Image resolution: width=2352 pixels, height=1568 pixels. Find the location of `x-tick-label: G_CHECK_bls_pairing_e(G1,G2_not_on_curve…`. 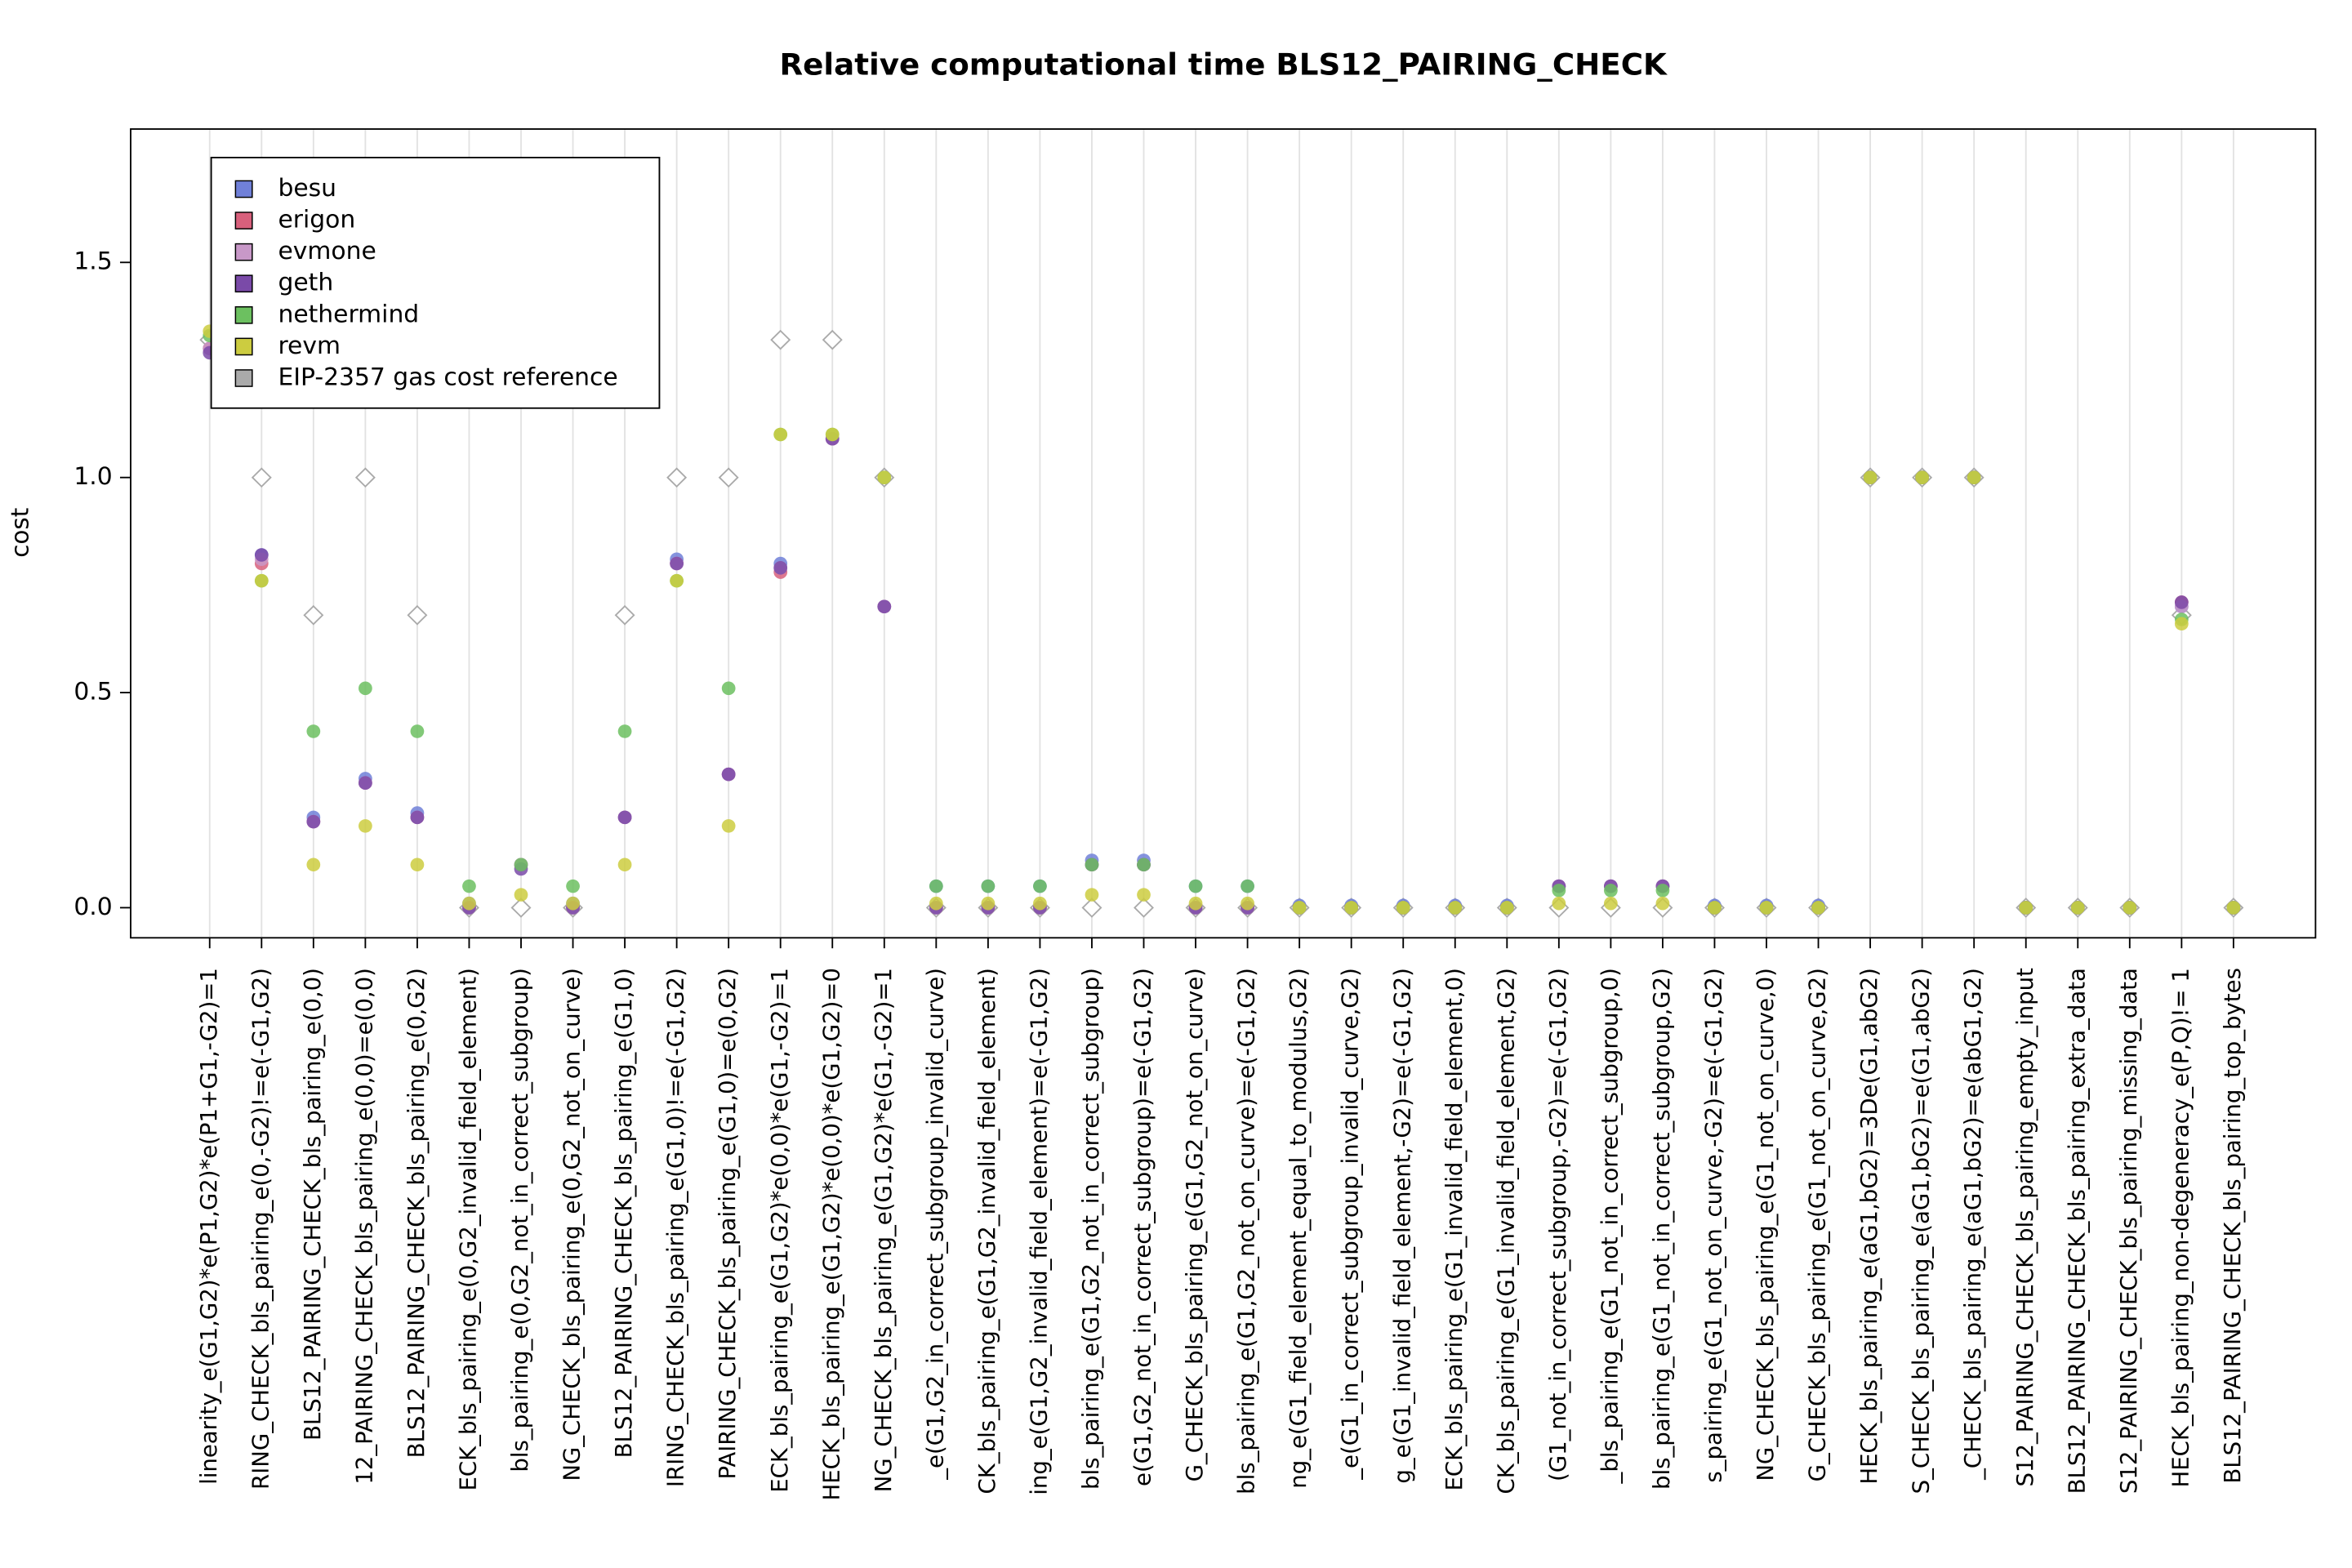

x-tick-label: G_CHECK_bls_pairing_e(G1,G2_not_on_curve… is located at coordinates (1194, 1224).